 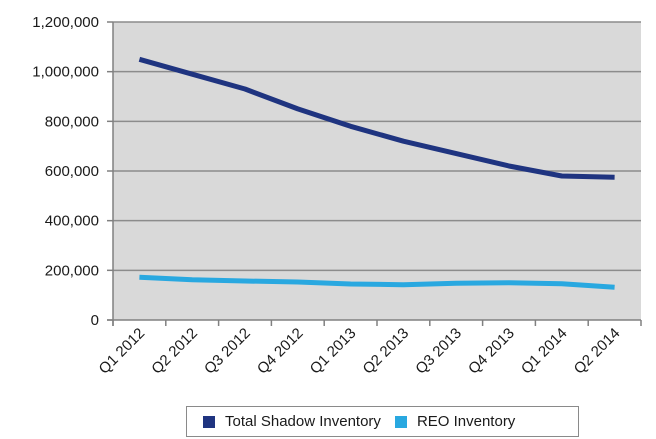 I want to click on x-tick-label: Q2 2012, so click(x=174, y=351).